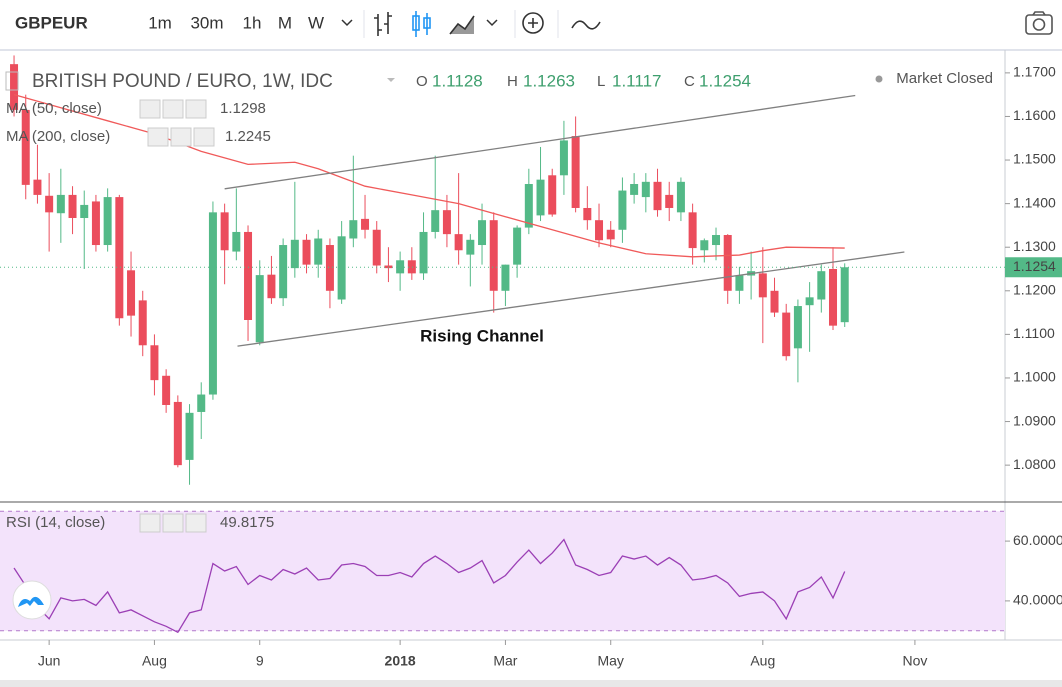 The height and width of the screenshot is (687, 1062). What do you see at coordinates (1037, 540) in the screenshot?
I see `y-tick-label: 60.0000` at bounding box center [1037, 540].